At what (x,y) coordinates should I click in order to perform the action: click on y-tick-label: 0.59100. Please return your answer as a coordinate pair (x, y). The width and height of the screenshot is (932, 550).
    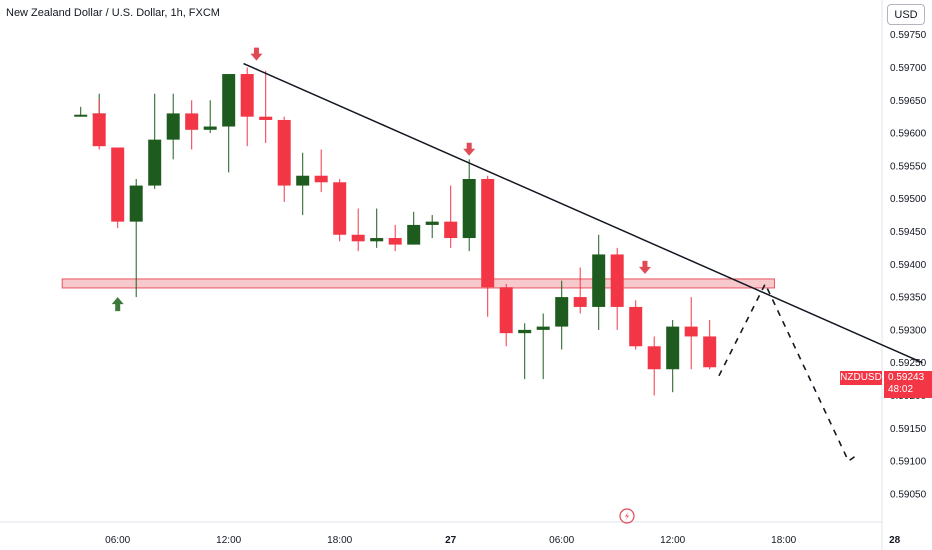
    Looking at the image, I should click on (908, 462).